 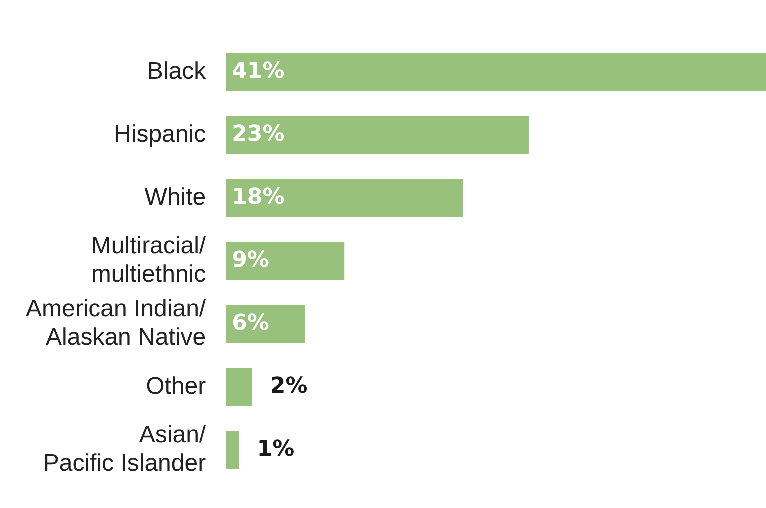 I want to click on y-tick-label: Black, so click(x=177, y=71).